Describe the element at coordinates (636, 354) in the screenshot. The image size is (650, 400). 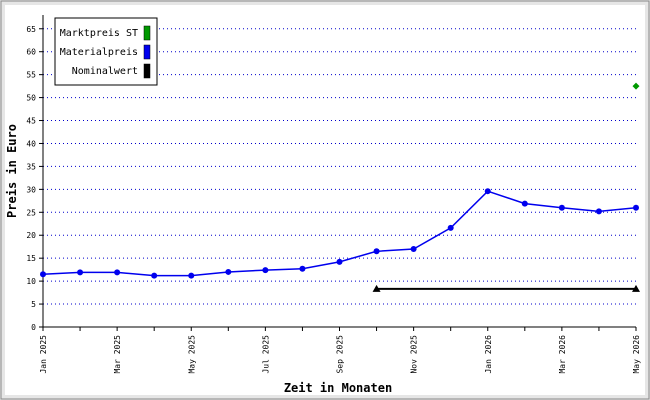
I see `x-tick-label: May 2026` at that location.